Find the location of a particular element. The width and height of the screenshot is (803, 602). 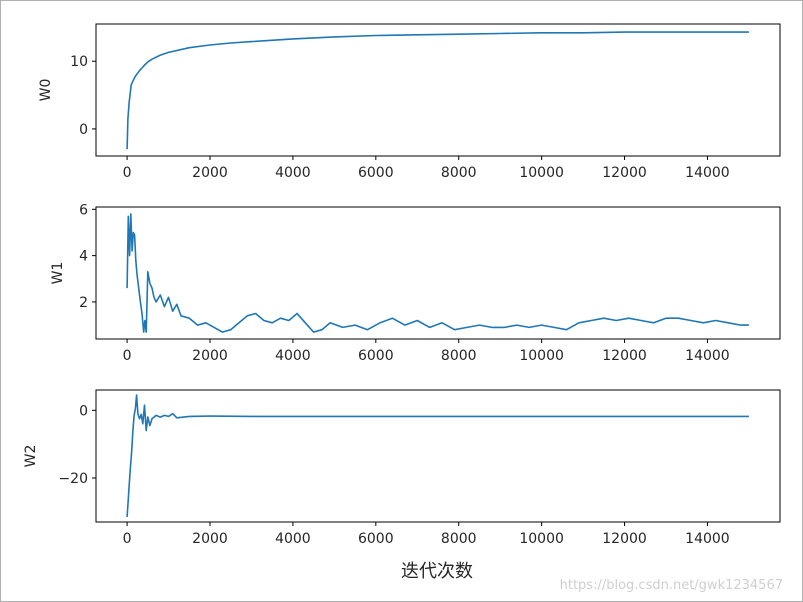

y-tick-label: −20 is located at coordinates (73, 479).